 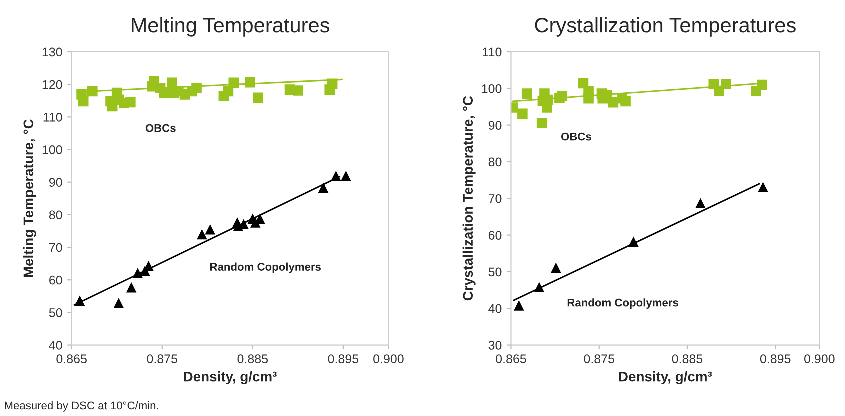 What do you see at coordinates (495, 345) in the screenshot?
I see `y-tick-label: 30` at bounding box center [495, 345].